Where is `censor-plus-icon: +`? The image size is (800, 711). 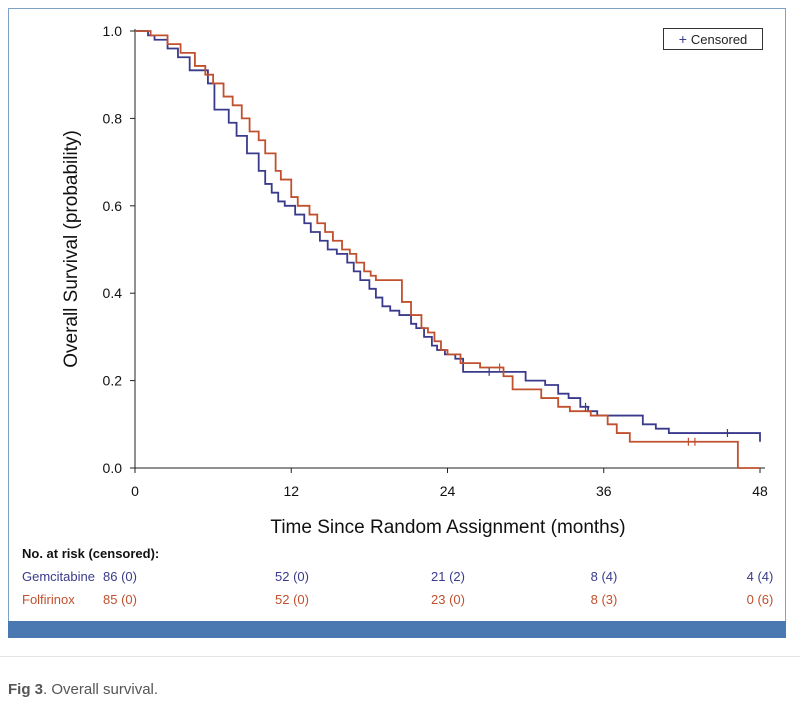 censor-plus-icon: + is located at coordinates (682, 39).